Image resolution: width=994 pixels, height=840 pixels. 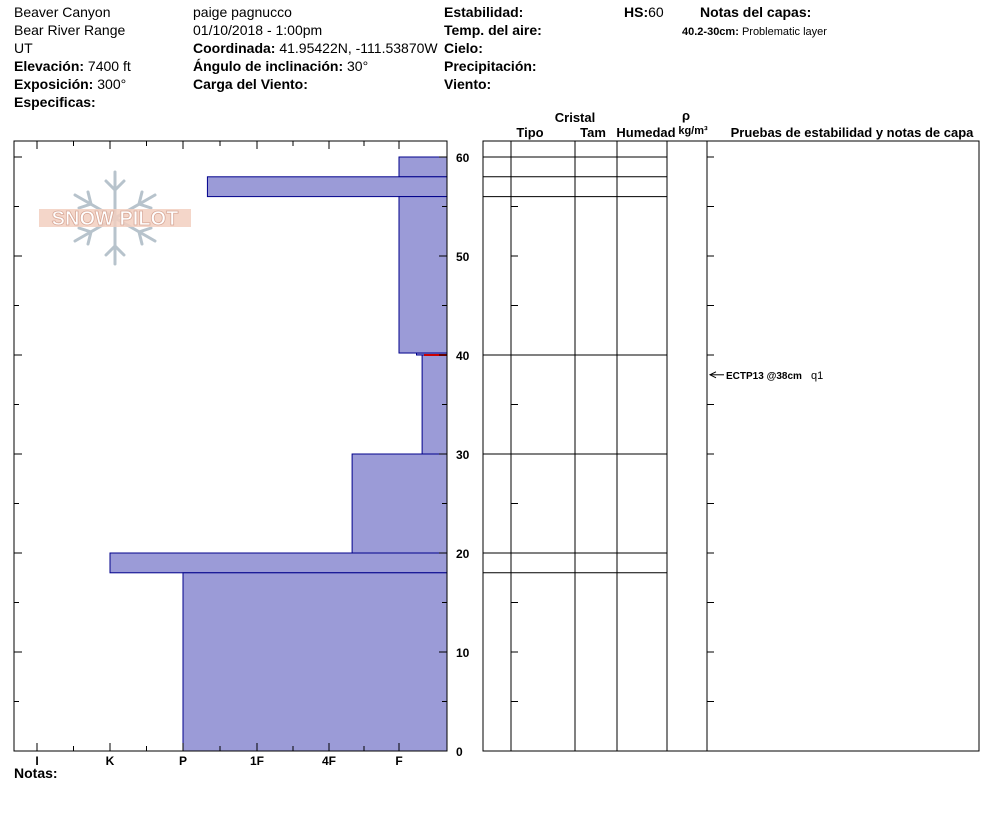 I want to click on test-quality-text: q1, so click(x=817, y=376).